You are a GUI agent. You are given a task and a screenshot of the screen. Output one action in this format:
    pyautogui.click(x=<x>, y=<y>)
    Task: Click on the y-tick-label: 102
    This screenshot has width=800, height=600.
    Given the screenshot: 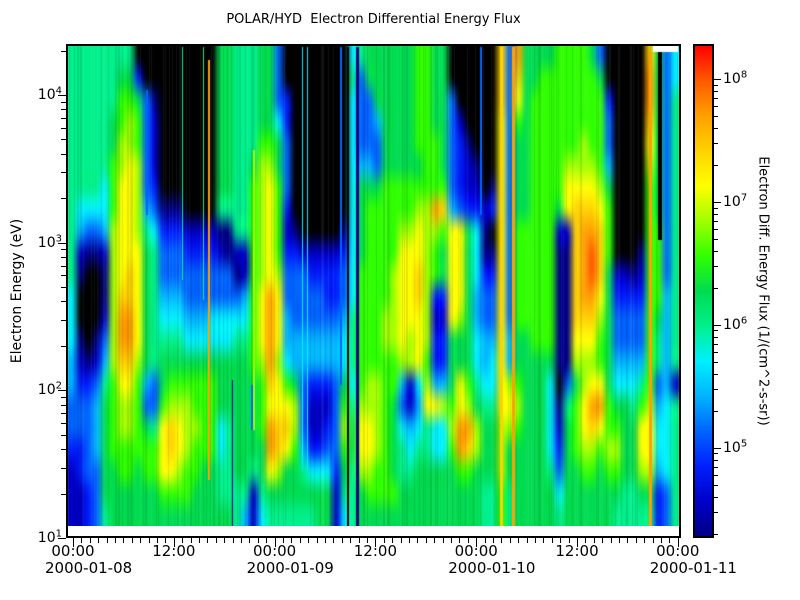 What is the action you would take?
    pyautogui.click(x=49, y=389)
    